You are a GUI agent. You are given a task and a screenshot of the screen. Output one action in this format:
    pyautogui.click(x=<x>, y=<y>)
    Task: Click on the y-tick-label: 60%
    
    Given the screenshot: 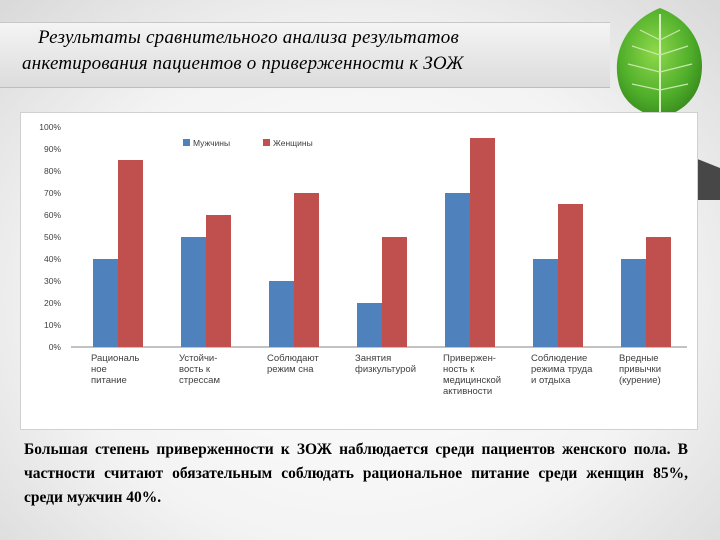 What is the action you would take?
    pyautogui.click(x=52, y=215)
    